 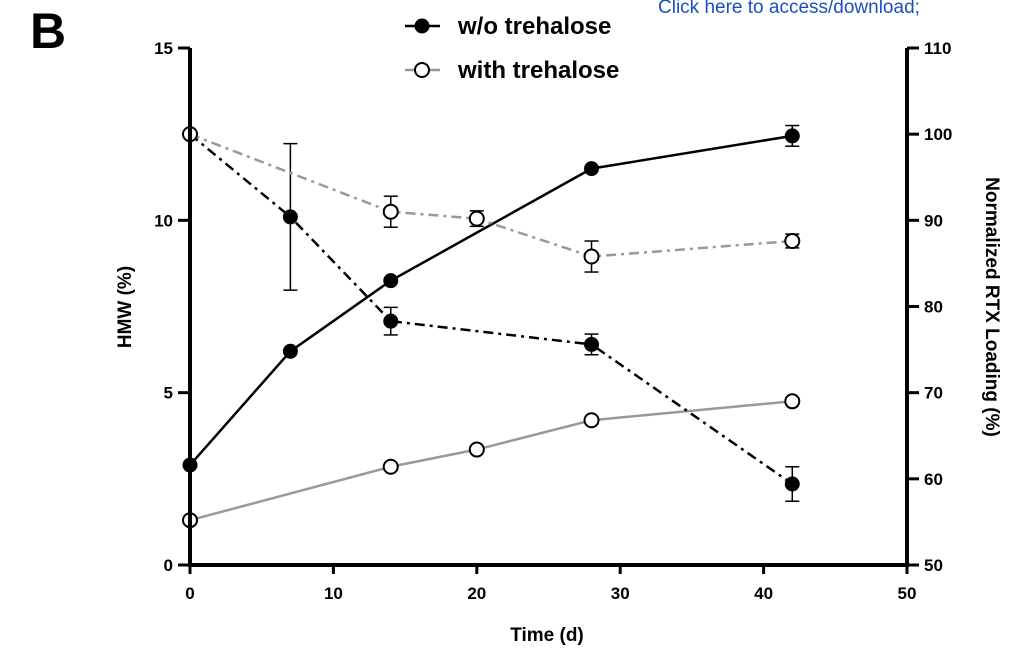 What do you see at coordinates (476, 593) in the screenshot?
I see `x-tick-label: 20` at bounding box center [476, 593].